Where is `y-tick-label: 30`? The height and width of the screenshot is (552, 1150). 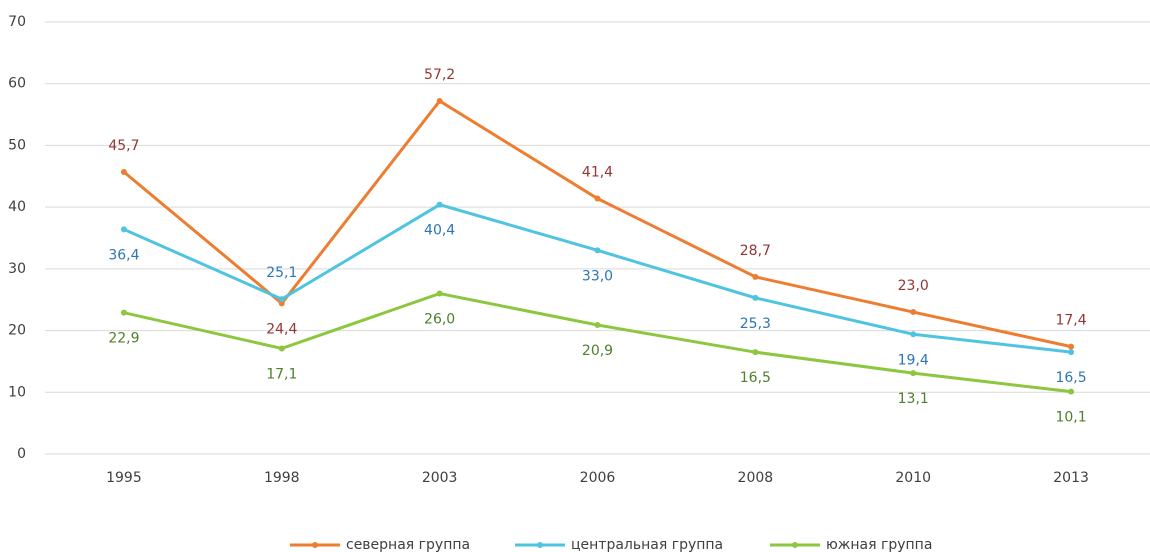
y-tick-label: 30 is located at coordinates (17, 269).